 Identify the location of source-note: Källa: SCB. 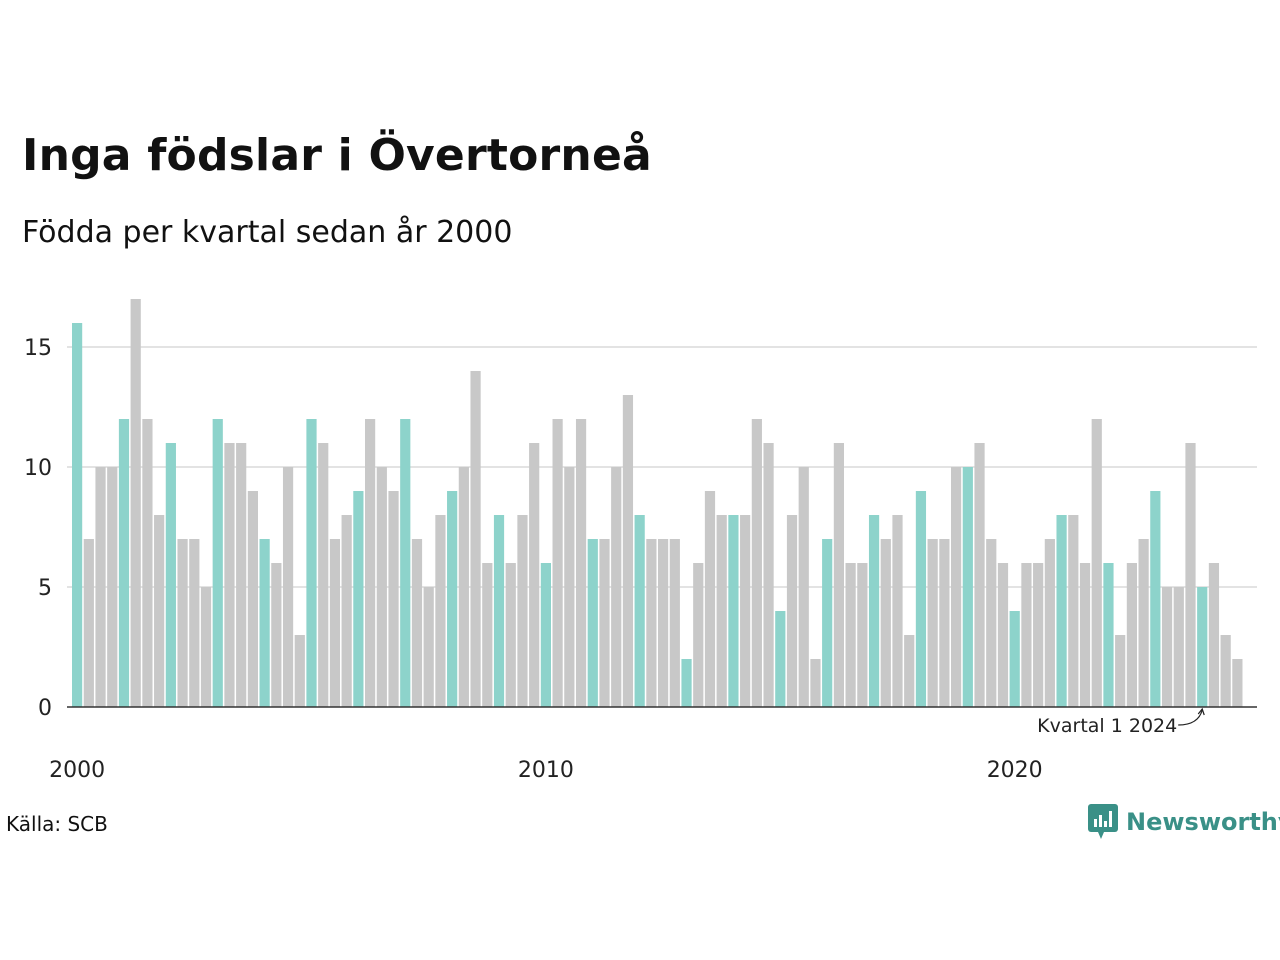
(57, 824).